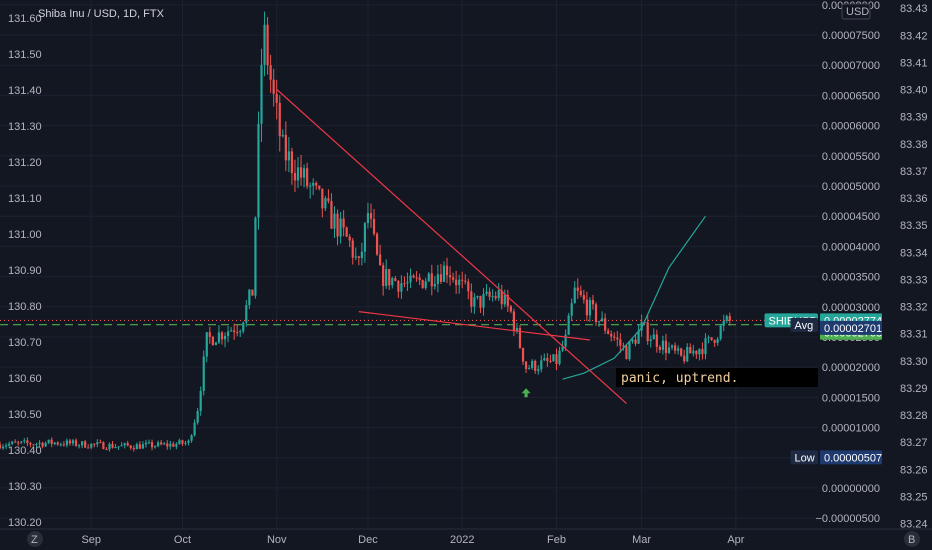  What do you see at coordinates (914, 172) in the screenshot?
I see `right-axis-tick: 83.37` at bounding box center [914, 172].